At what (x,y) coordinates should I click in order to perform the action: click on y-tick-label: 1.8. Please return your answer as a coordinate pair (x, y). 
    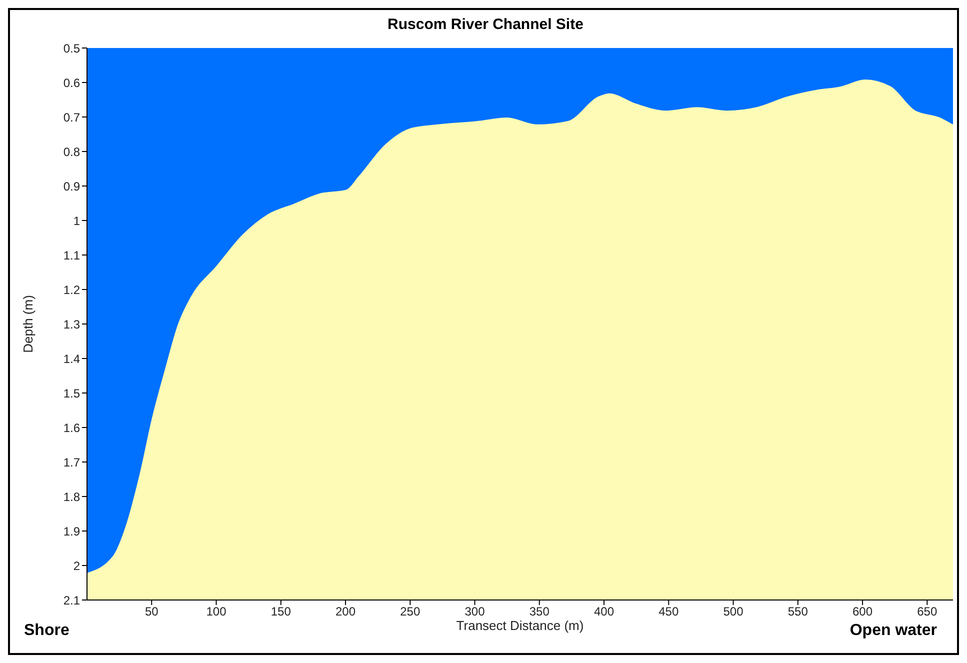
    Looking at the image, I should click on (71, 497).